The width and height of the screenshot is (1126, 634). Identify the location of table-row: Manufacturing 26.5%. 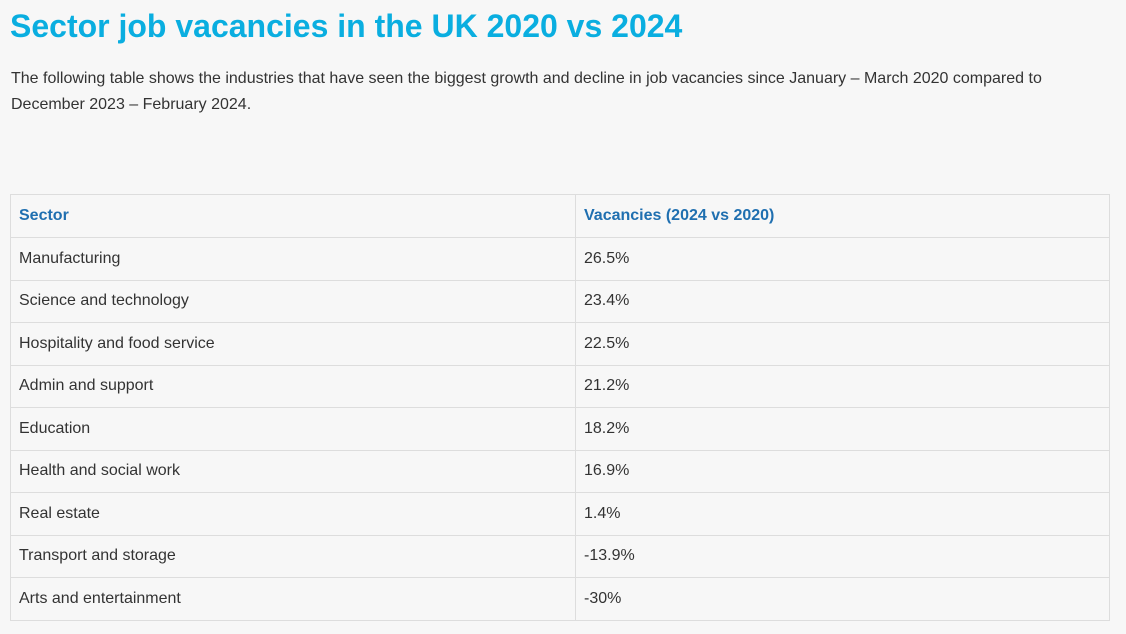
(560, 259).